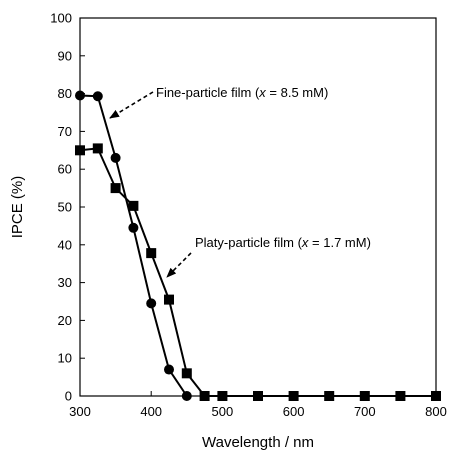 The width and height of the screenshot is (452, 454). What do you see at coordinates (339, 242) in the screenshot?
I see `annotation-label-suffix: = 1.7 mM)` at bounding box center [339, 242].